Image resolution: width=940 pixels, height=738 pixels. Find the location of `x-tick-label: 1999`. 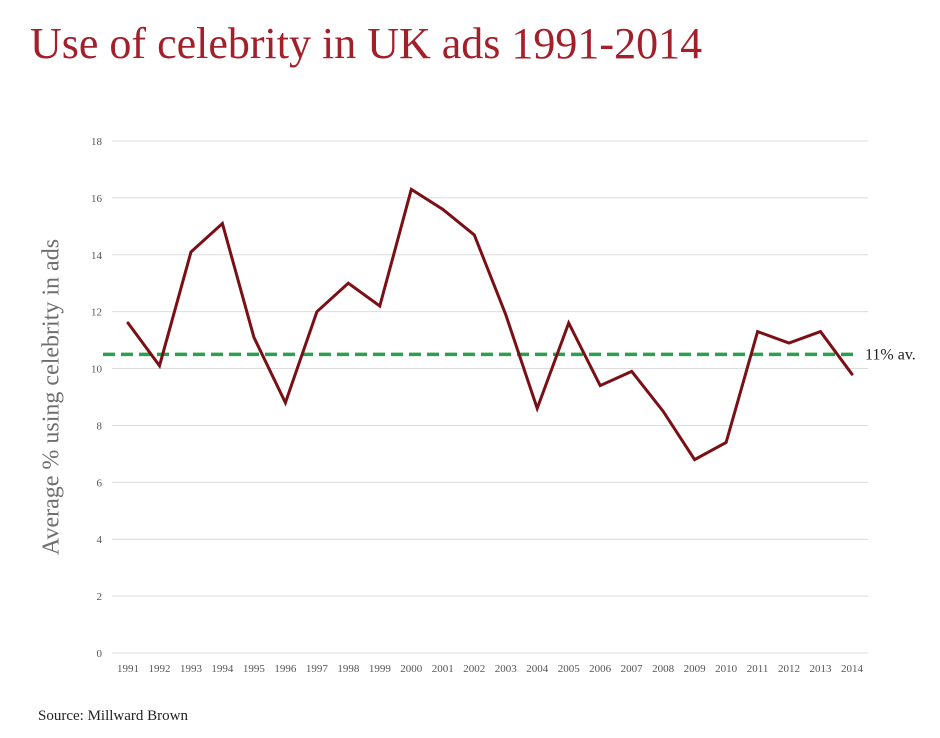

x-tick-label: 1999 is located at coordinates (380, 669).